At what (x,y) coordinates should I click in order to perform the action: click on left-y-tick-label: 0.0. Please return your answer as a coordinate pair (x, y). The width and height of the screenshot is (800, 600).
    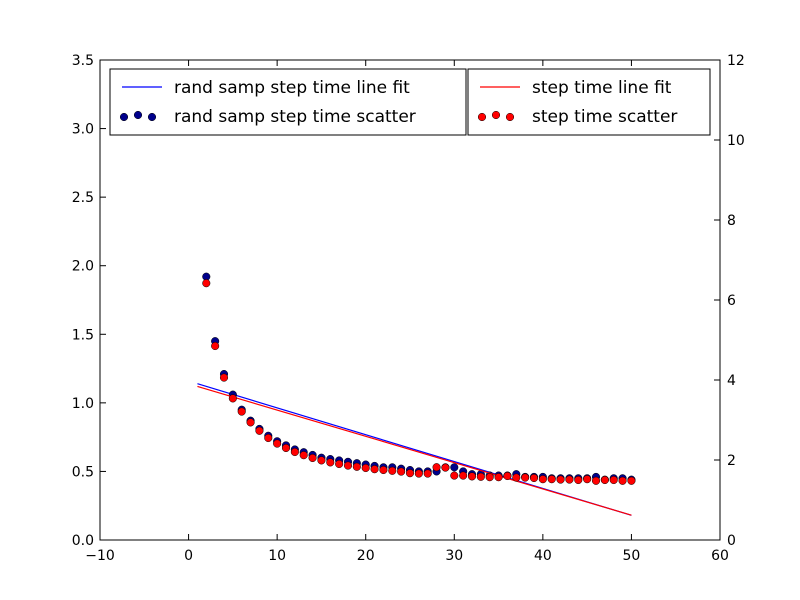
    Looking at the image, I should click on (83, 541).